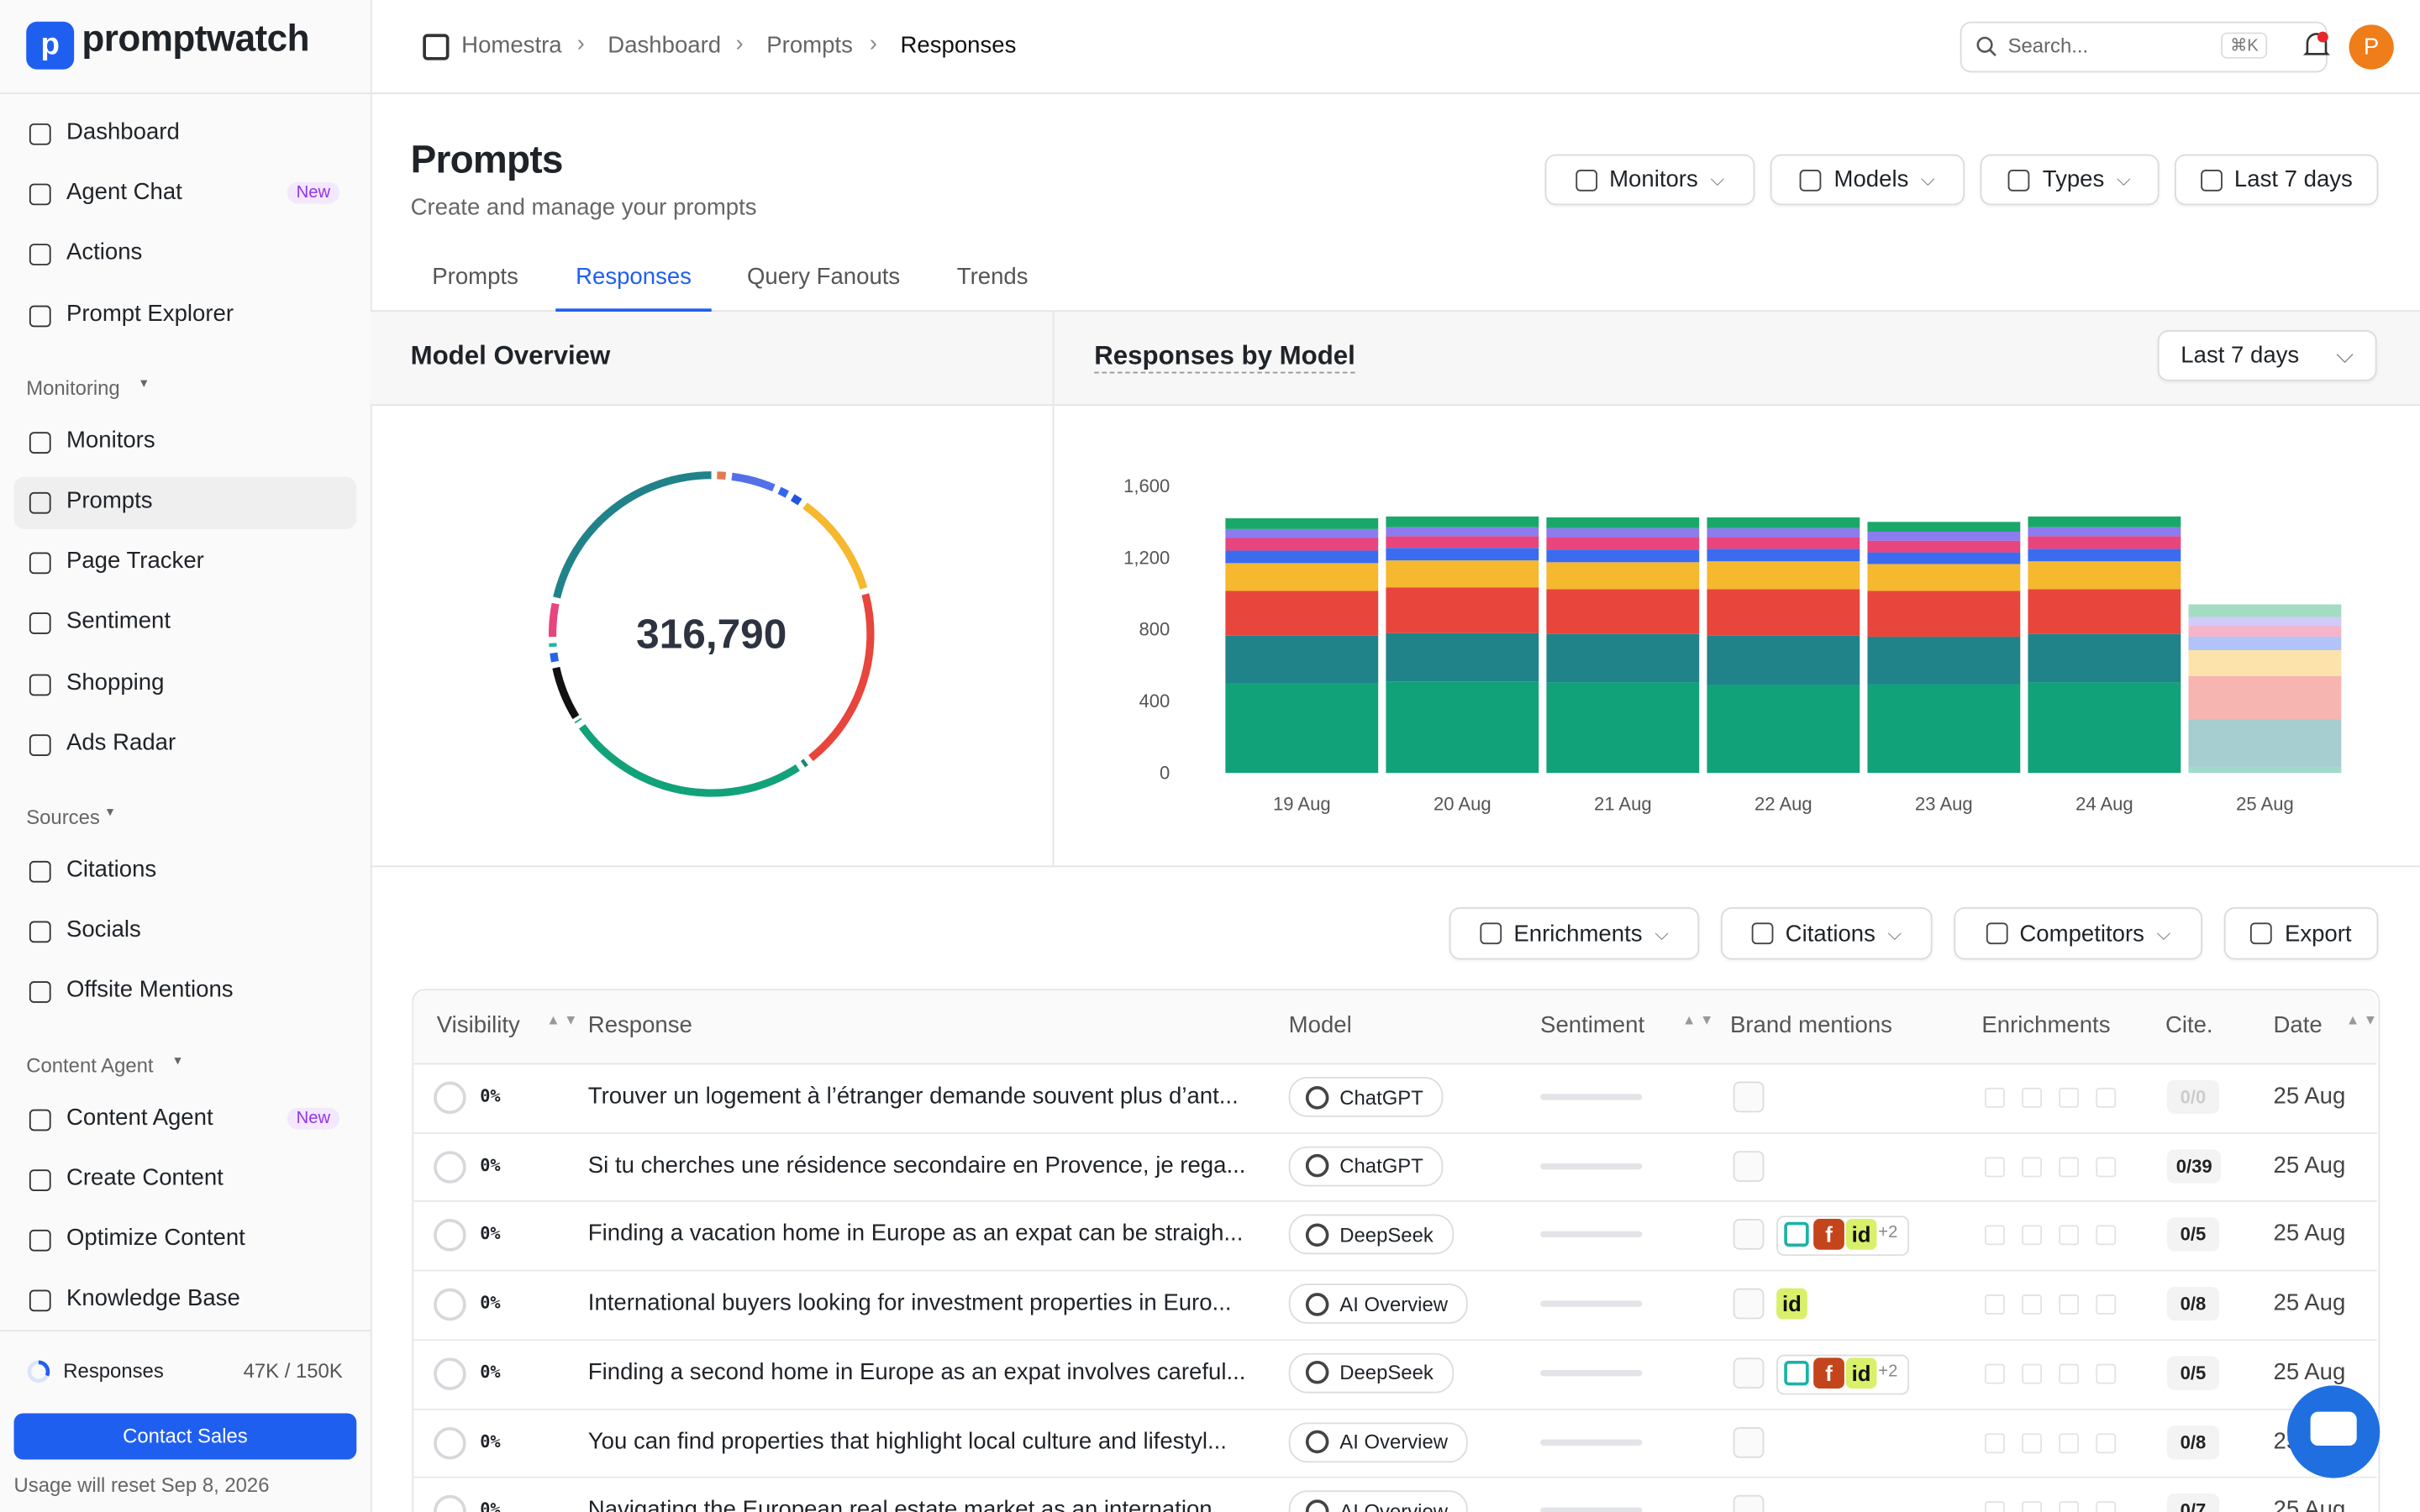 The width and height of the screenshot is (2420, 1512). I want to click on nav-item: Ads Radar, so click(121, 742).